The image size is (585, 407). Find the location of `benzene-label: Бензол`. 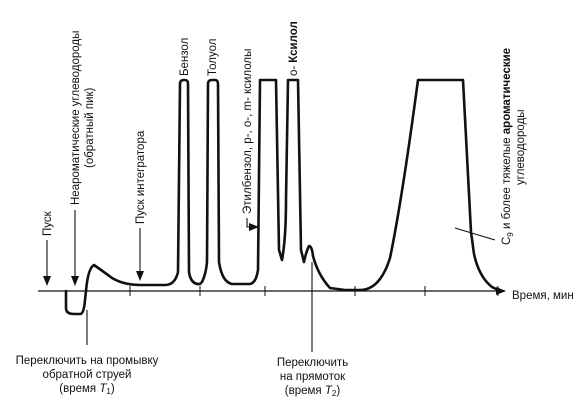

benzene-label: Бензол is located at coordinates (185, 57).